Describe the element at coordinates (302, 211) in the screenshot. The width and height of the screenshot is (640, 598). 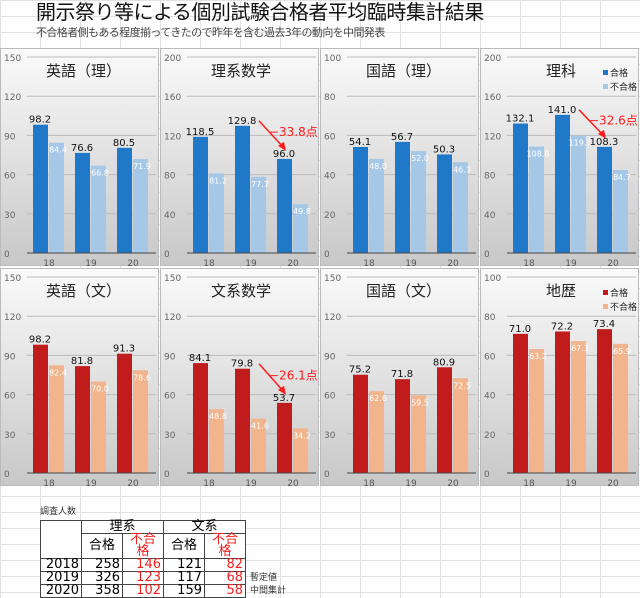
I see `data-label: 49.8` at that location.